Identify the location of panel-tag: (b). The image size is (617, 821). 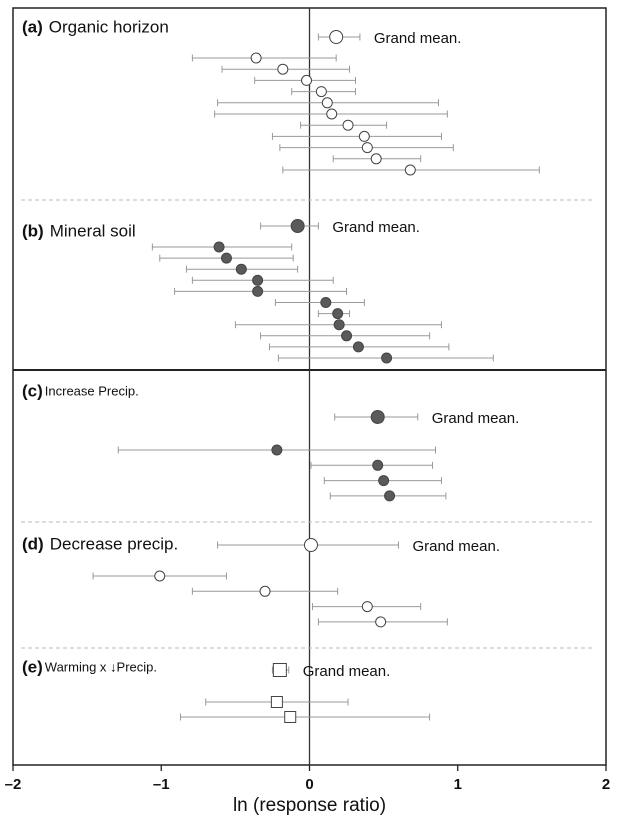
(33, 230).